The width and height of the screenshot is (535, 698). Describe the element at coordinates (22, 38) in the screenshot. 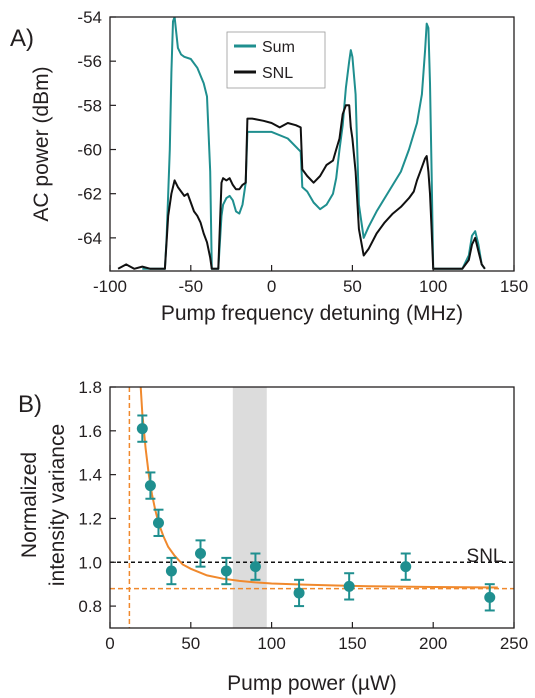

I see `chart-a-panel-label: A)` at that location.